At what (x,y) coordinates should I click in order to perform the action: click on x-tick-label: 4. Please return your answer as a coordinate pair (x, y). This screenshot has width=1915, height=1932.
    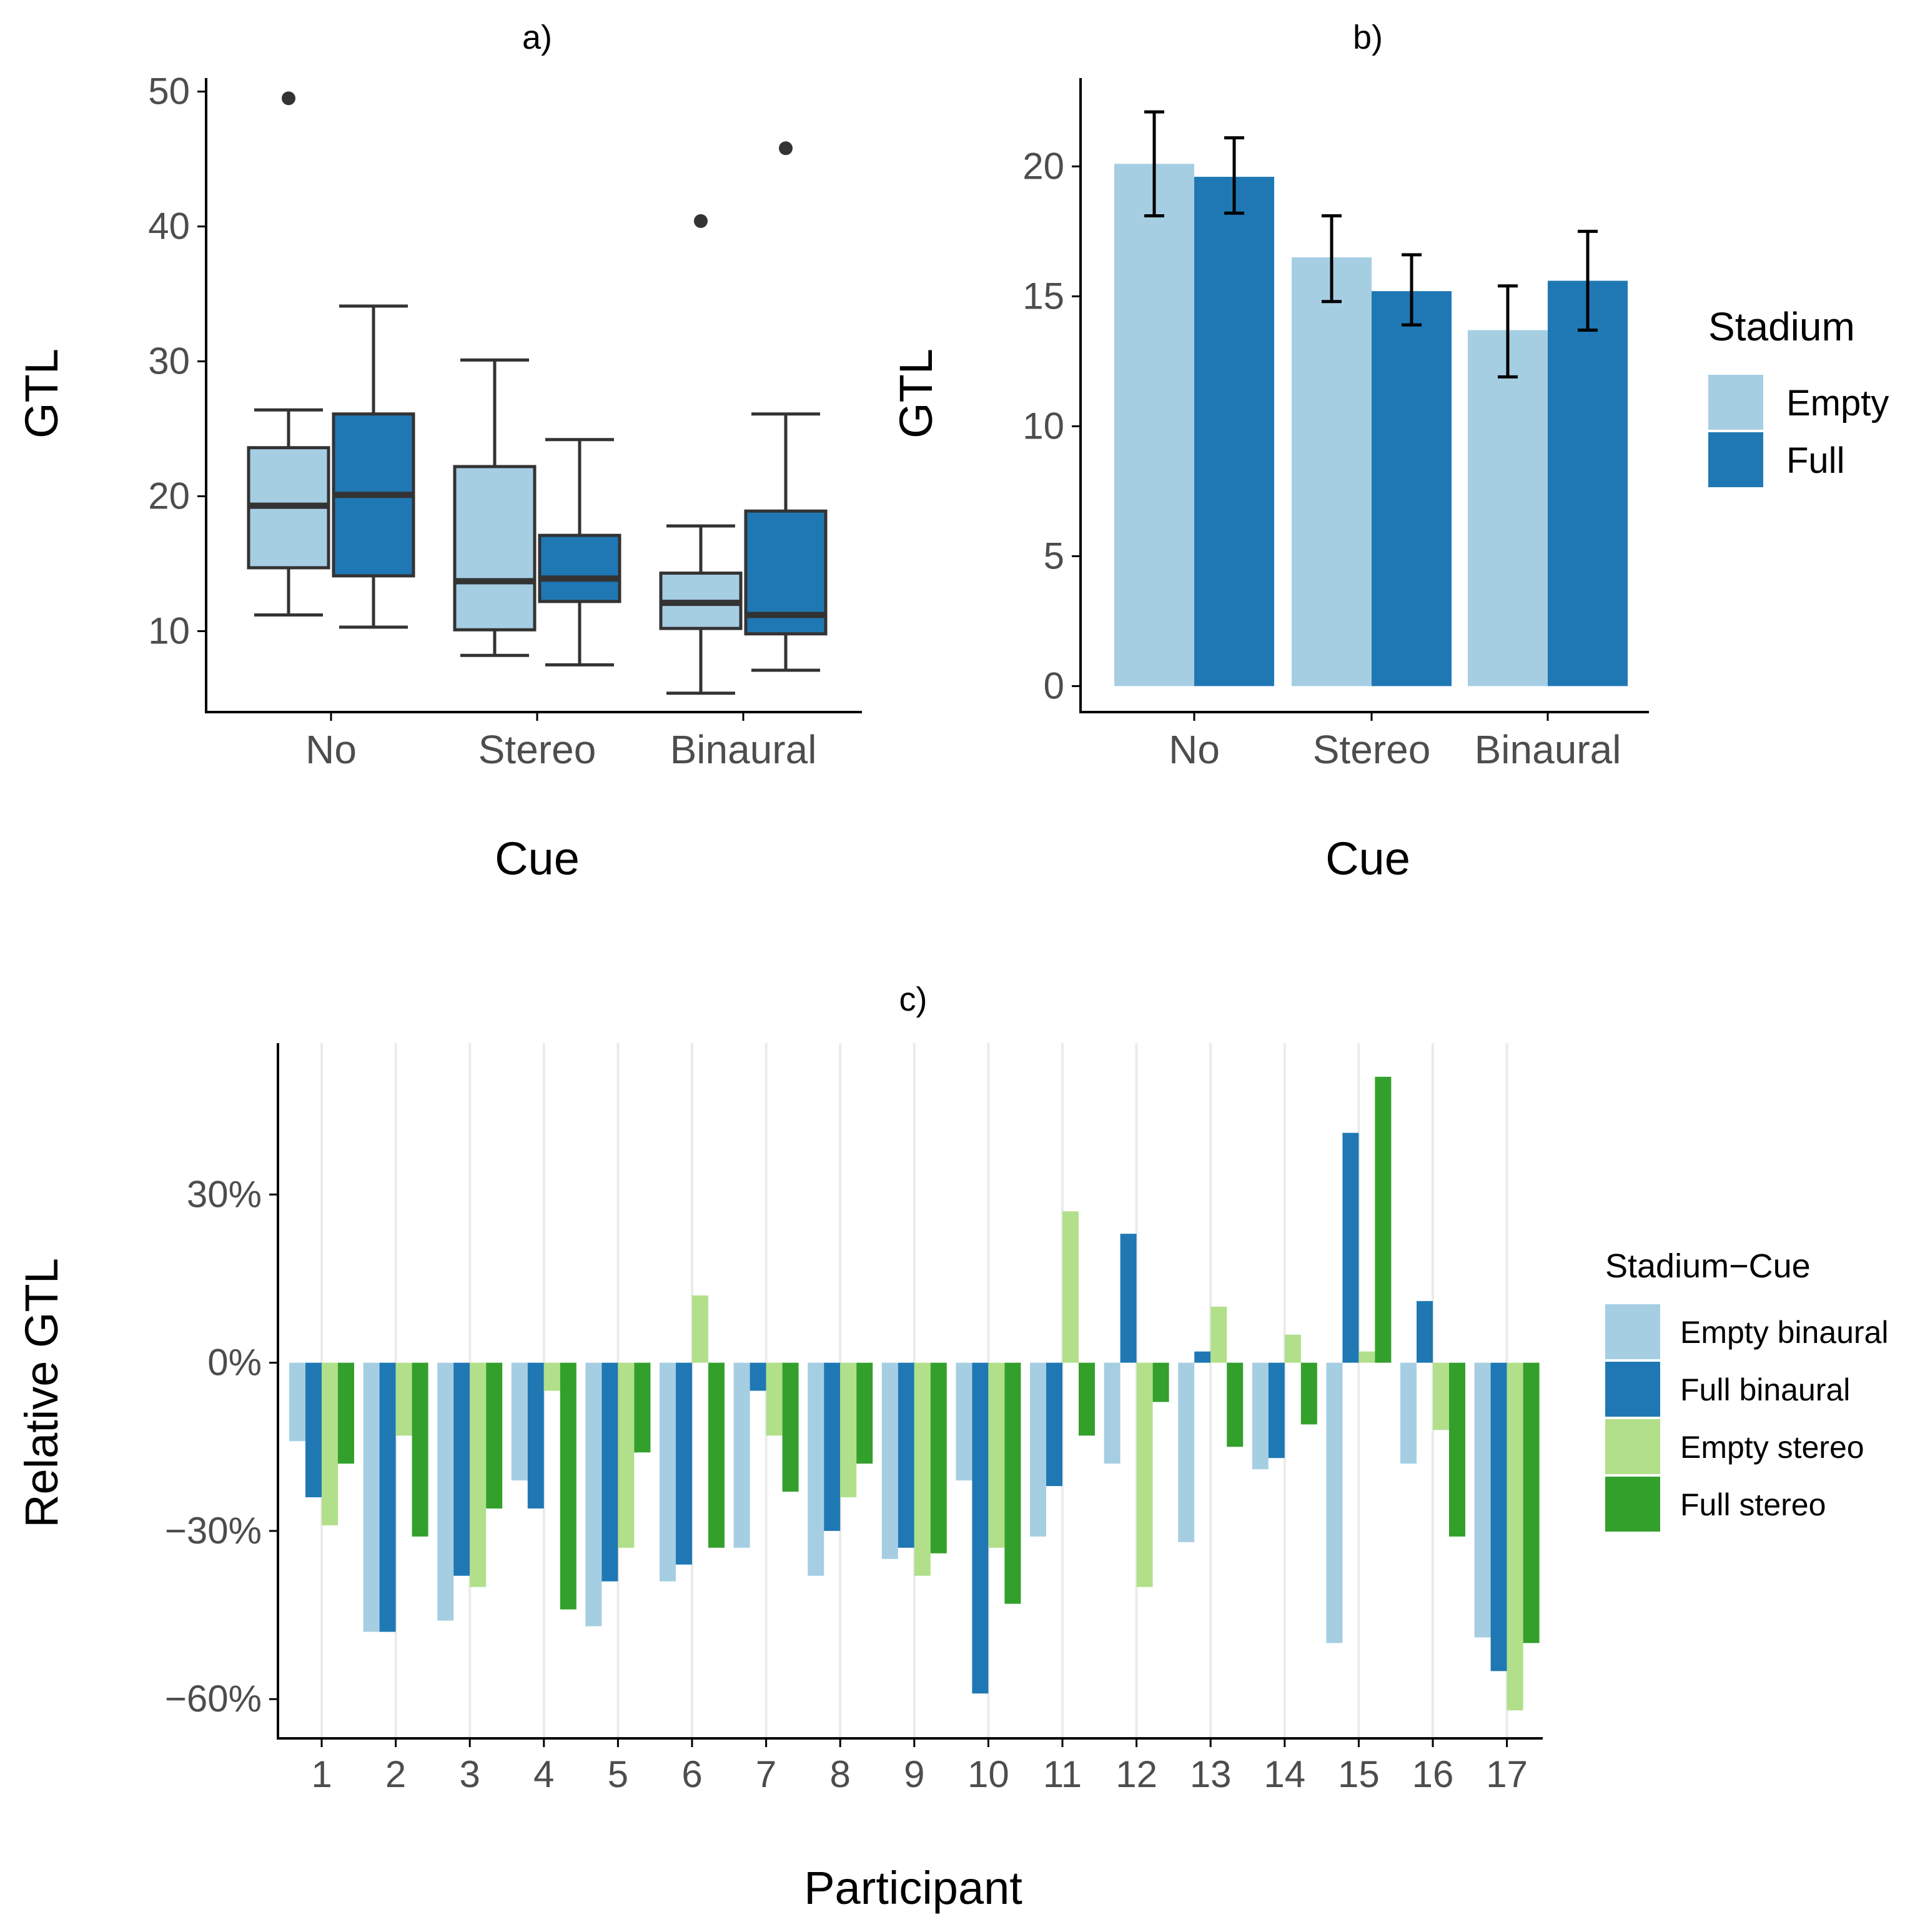
    Looking at the image, I should click on (543, 1774).